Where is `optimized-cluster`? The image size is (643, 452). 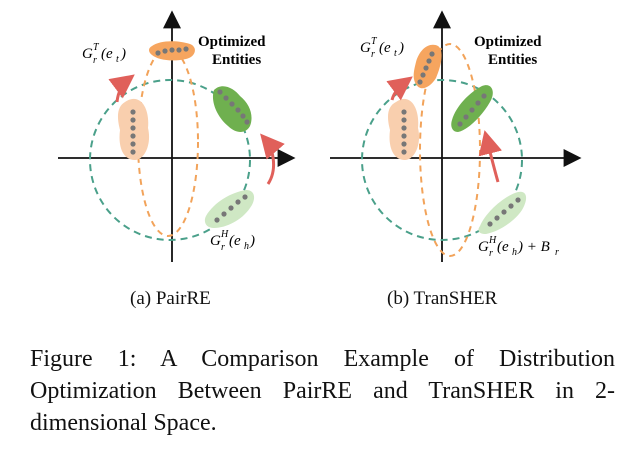
optimized-cluster is located at coordinates (232, 109).